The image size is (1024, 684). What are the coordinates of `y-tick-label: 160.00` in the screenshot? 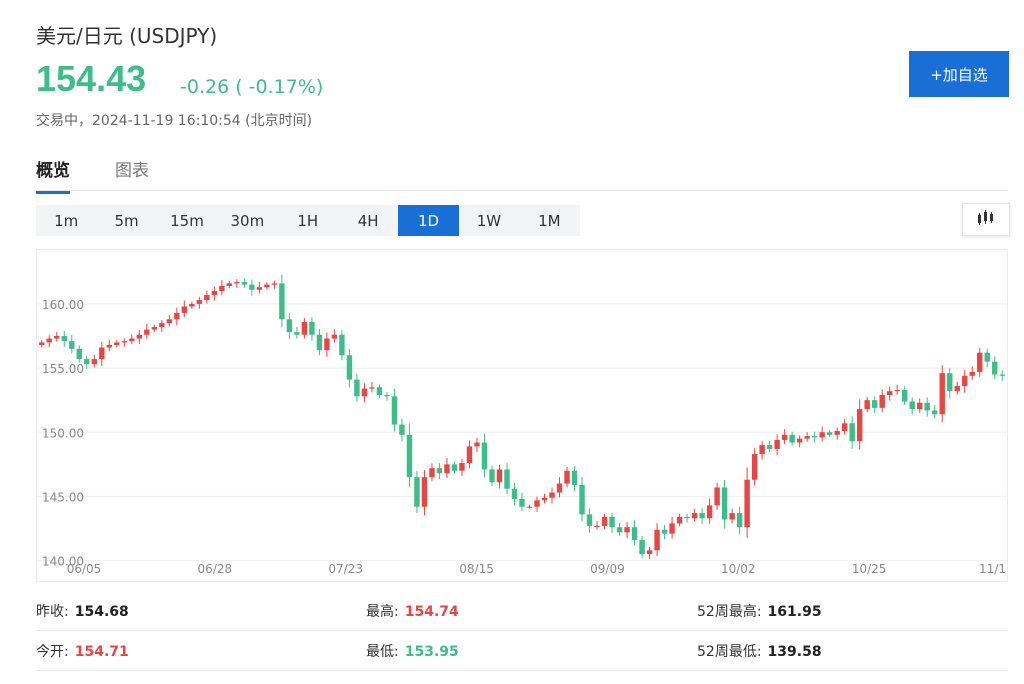 It's located at (63, 305).